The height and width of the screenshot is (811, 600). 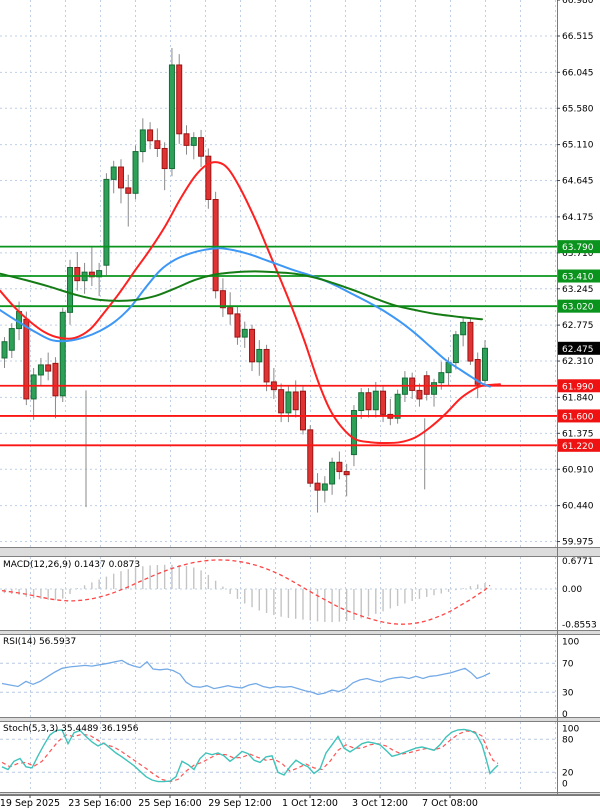 I want to click on macd-axis-label: 0.00, so click(x=572, y=590).